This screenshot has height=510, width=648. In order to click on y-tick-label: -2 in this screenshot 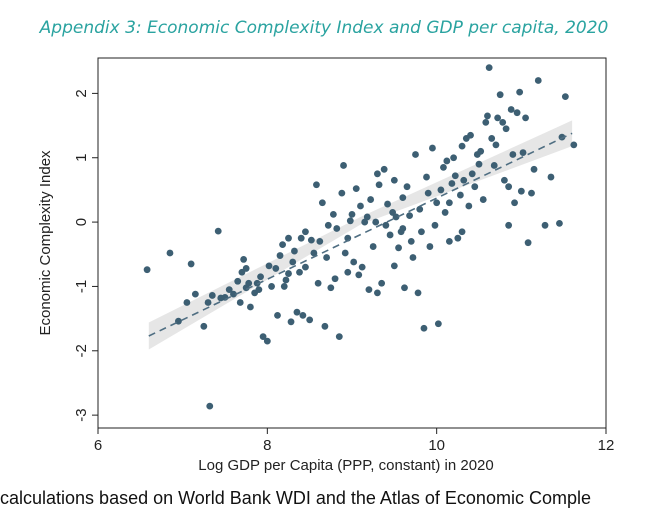, I will do `click(81, 350)`.